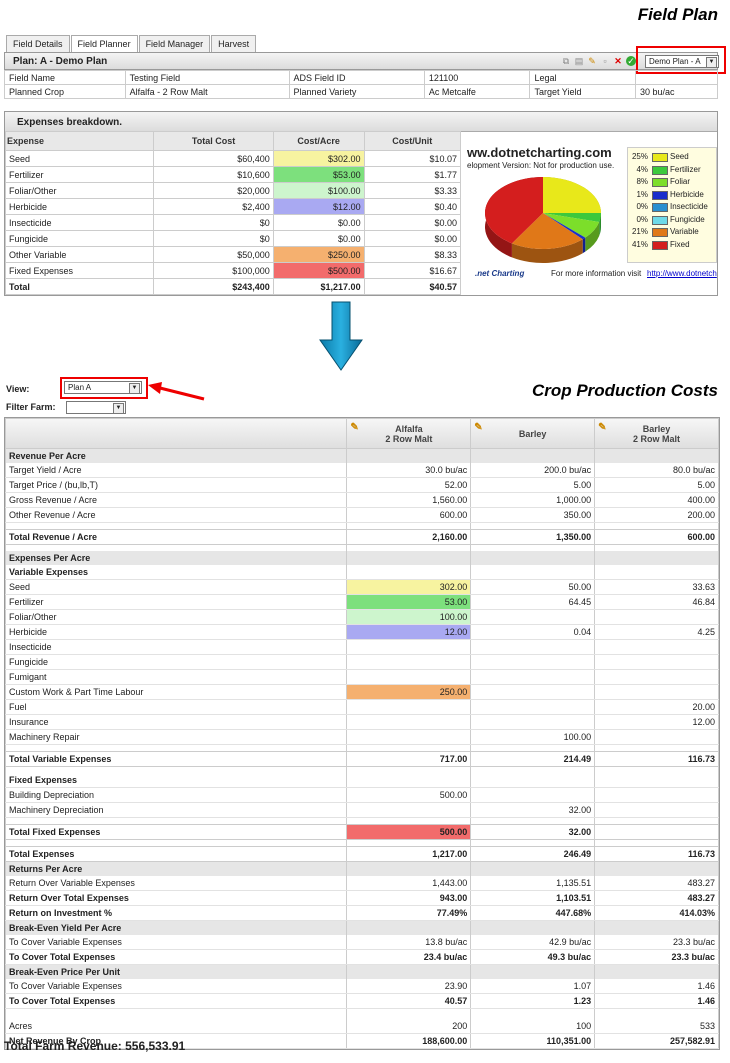 This screenshot has width=730, height=1063. What do you see at coordinates (176, 810) in the screenshot?
I see `row-label: Machinery Depreciation` at bounding box center [176, 810].